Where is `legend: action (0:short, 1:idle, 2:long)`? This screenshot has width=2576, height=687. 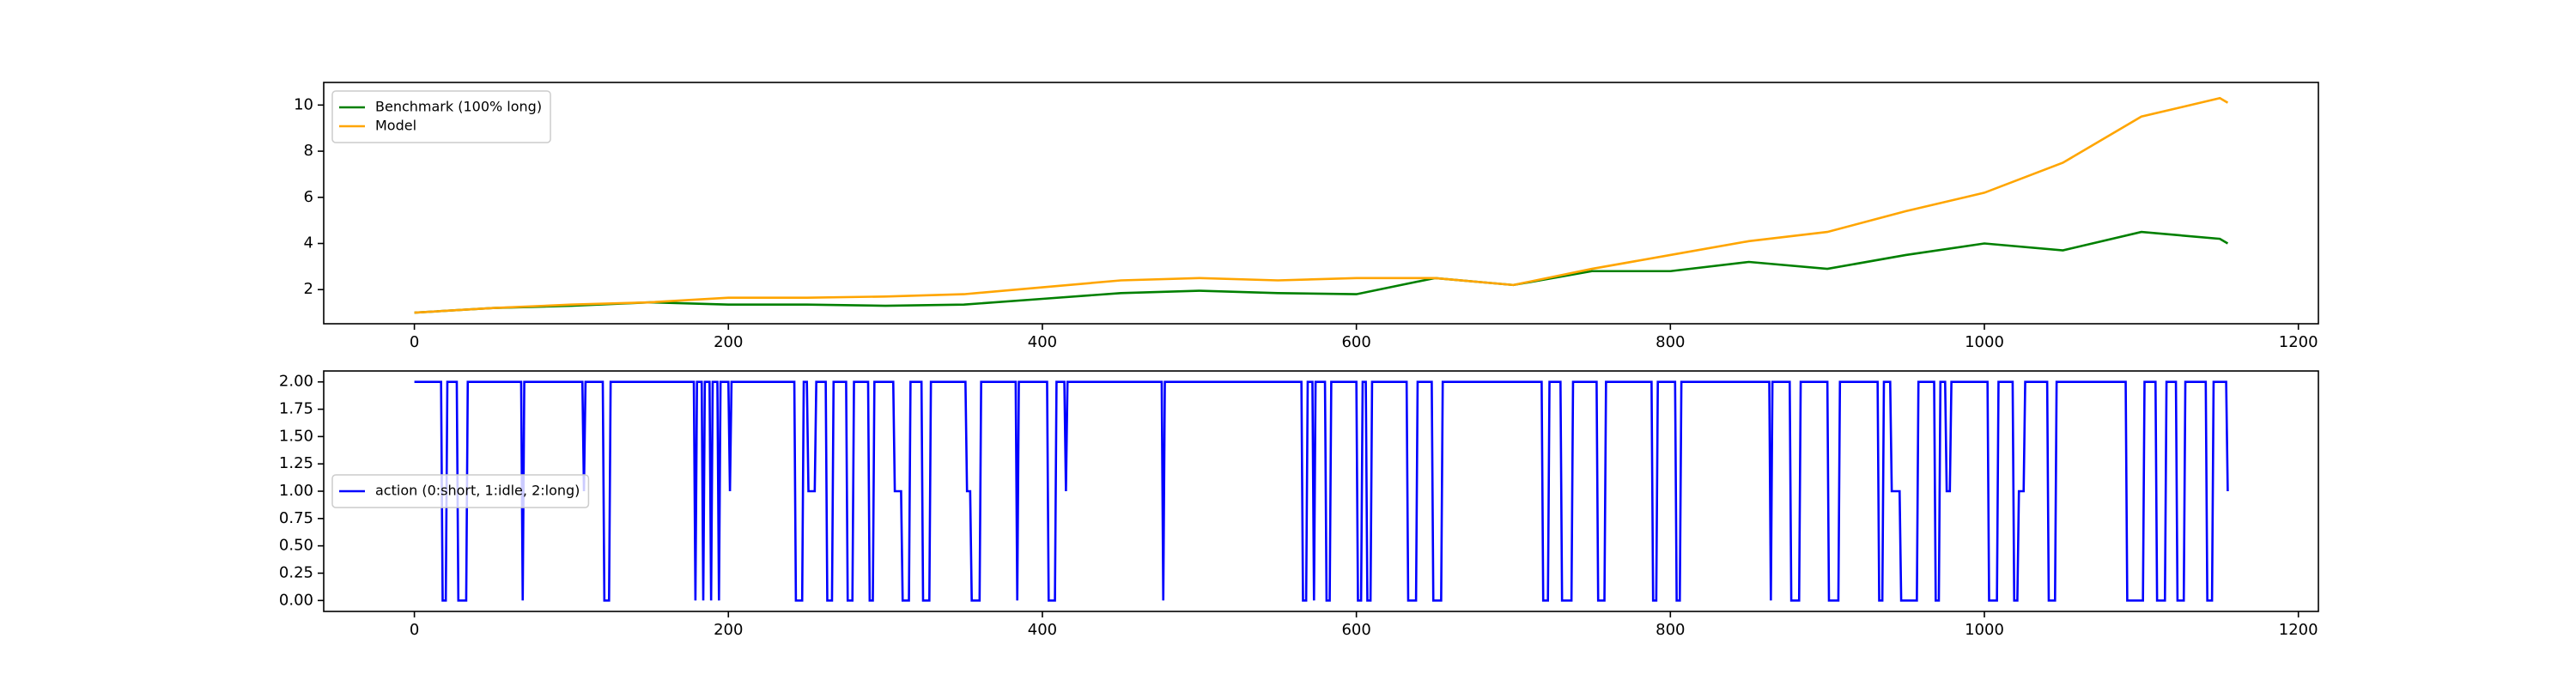
legend: action (0:short, 1:idle, 2:long) is located at coordinates (461, 491).